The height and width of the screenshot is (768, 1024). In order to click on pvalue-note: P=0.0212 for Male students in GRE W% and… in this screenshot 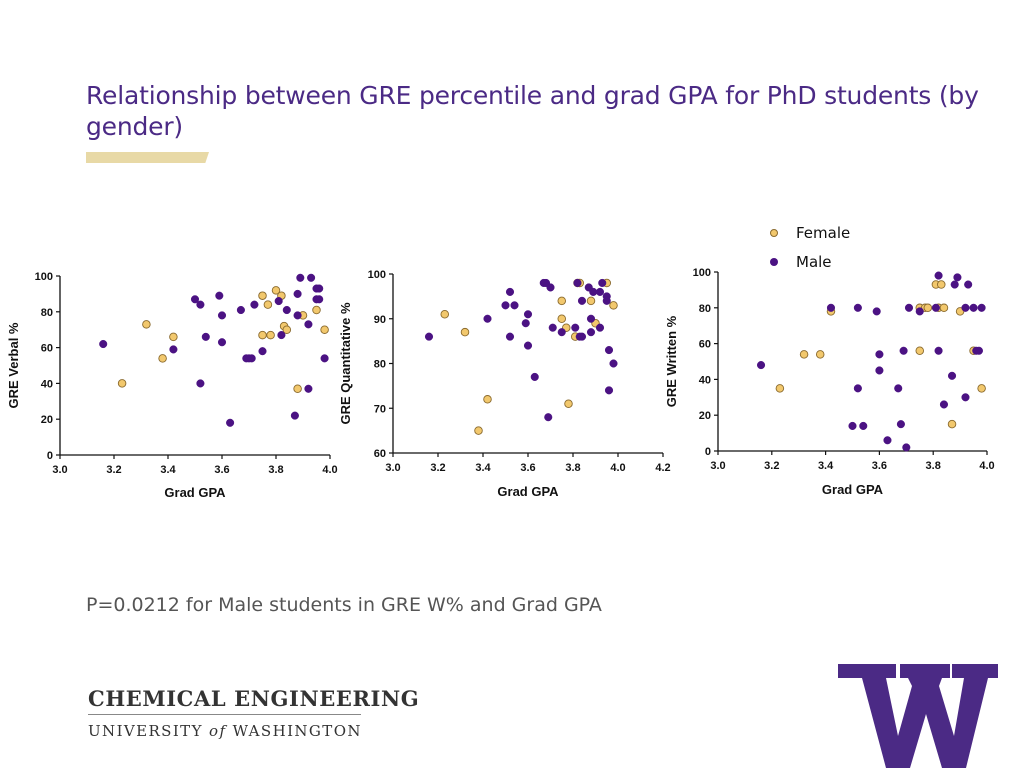, I will do `click(344, 605)`.